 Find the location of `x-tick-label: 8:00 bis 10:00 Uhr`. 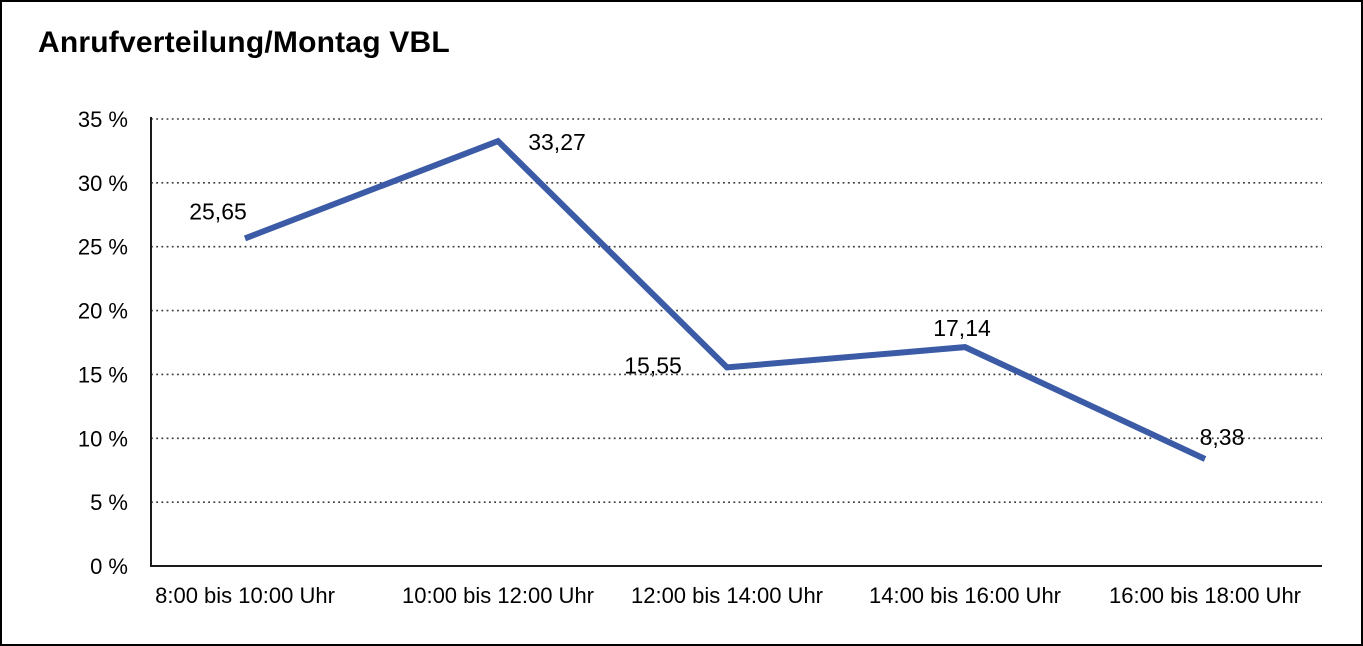

x-tick-label: 8:00 bis 10:00 Uhr is located at coordinates (245, 595).